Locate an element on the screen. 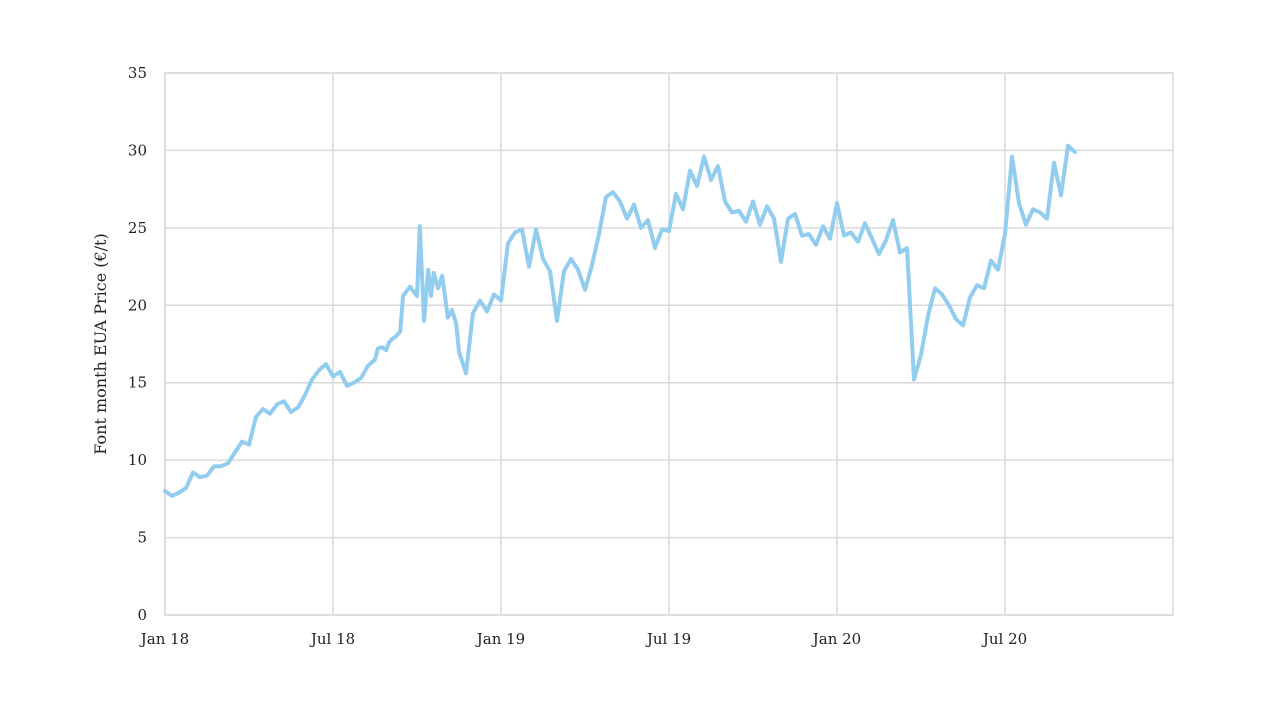  y-tick-label: 0 is located at coordinates (142, 615).